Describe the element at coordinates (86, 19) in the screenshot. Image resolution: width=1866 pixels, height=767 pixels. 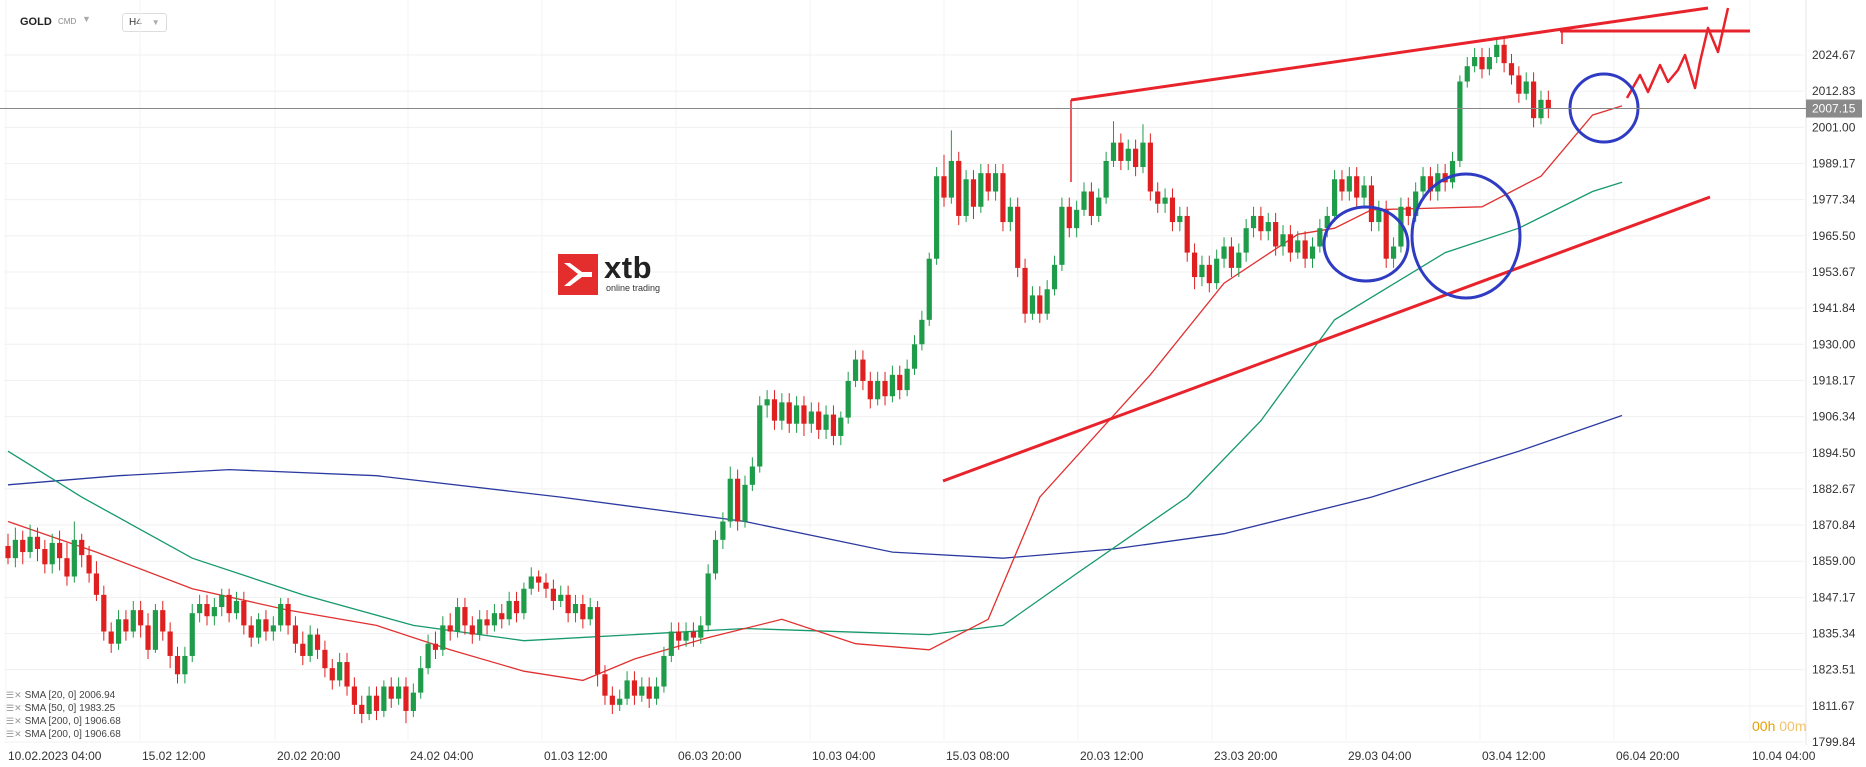
I see `symbol-dropdown-icon: ▼` at that location.